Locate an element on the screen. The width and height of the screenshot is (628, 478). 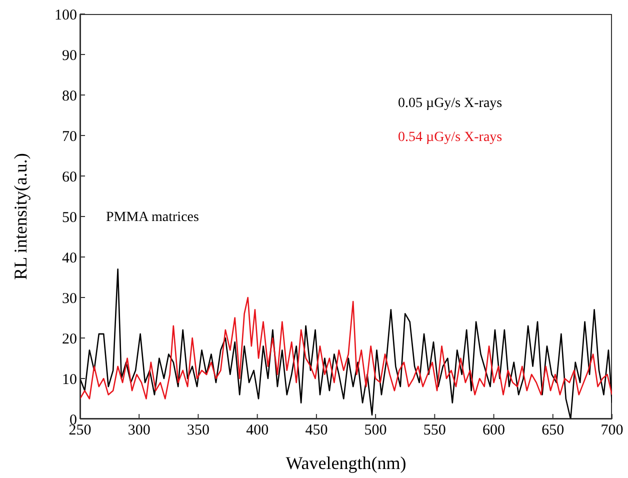
x-tick-label: 450 is located at coordinates (316, 430).